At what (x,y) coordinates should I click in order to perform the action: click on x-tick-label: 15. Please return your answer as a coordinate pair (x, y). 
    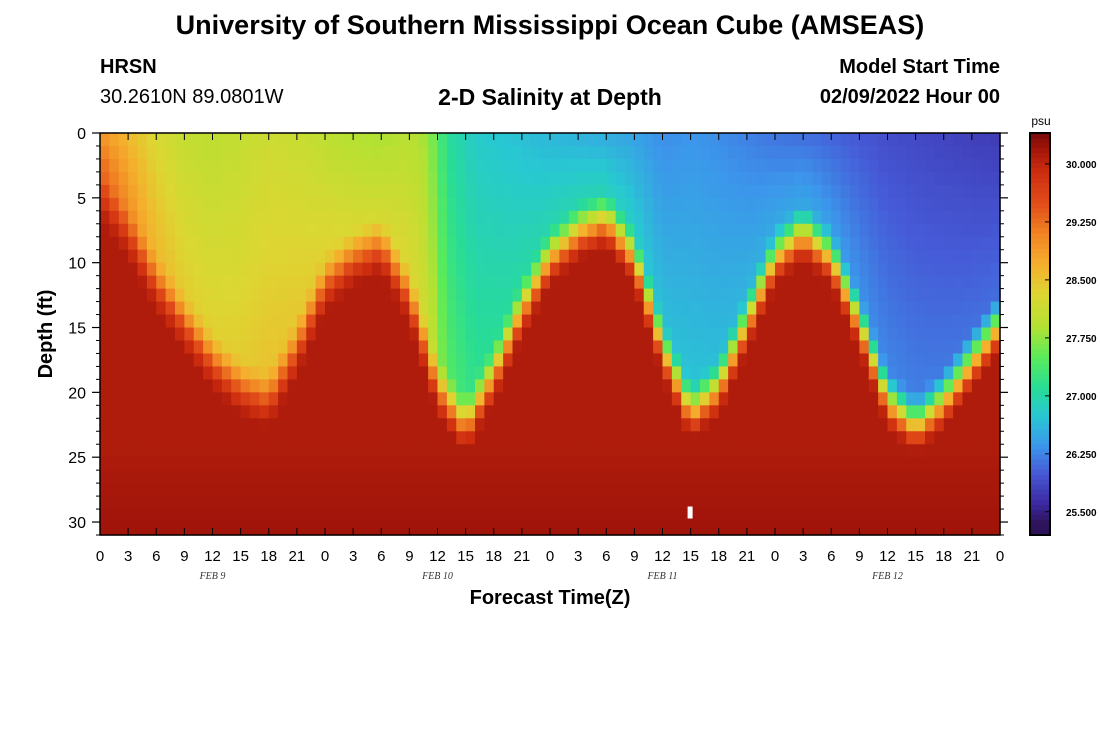
    Looking at the image, I should click on (690, 556).